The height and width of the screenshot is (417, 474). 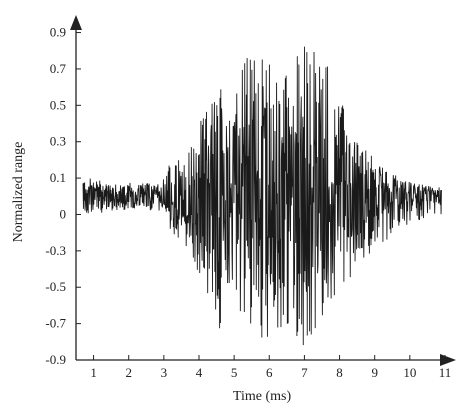 What do you see at coordinates (58, 68) in the screenshot?
I see `y-tick-label: 0.7` at bounding box center [58, 68].